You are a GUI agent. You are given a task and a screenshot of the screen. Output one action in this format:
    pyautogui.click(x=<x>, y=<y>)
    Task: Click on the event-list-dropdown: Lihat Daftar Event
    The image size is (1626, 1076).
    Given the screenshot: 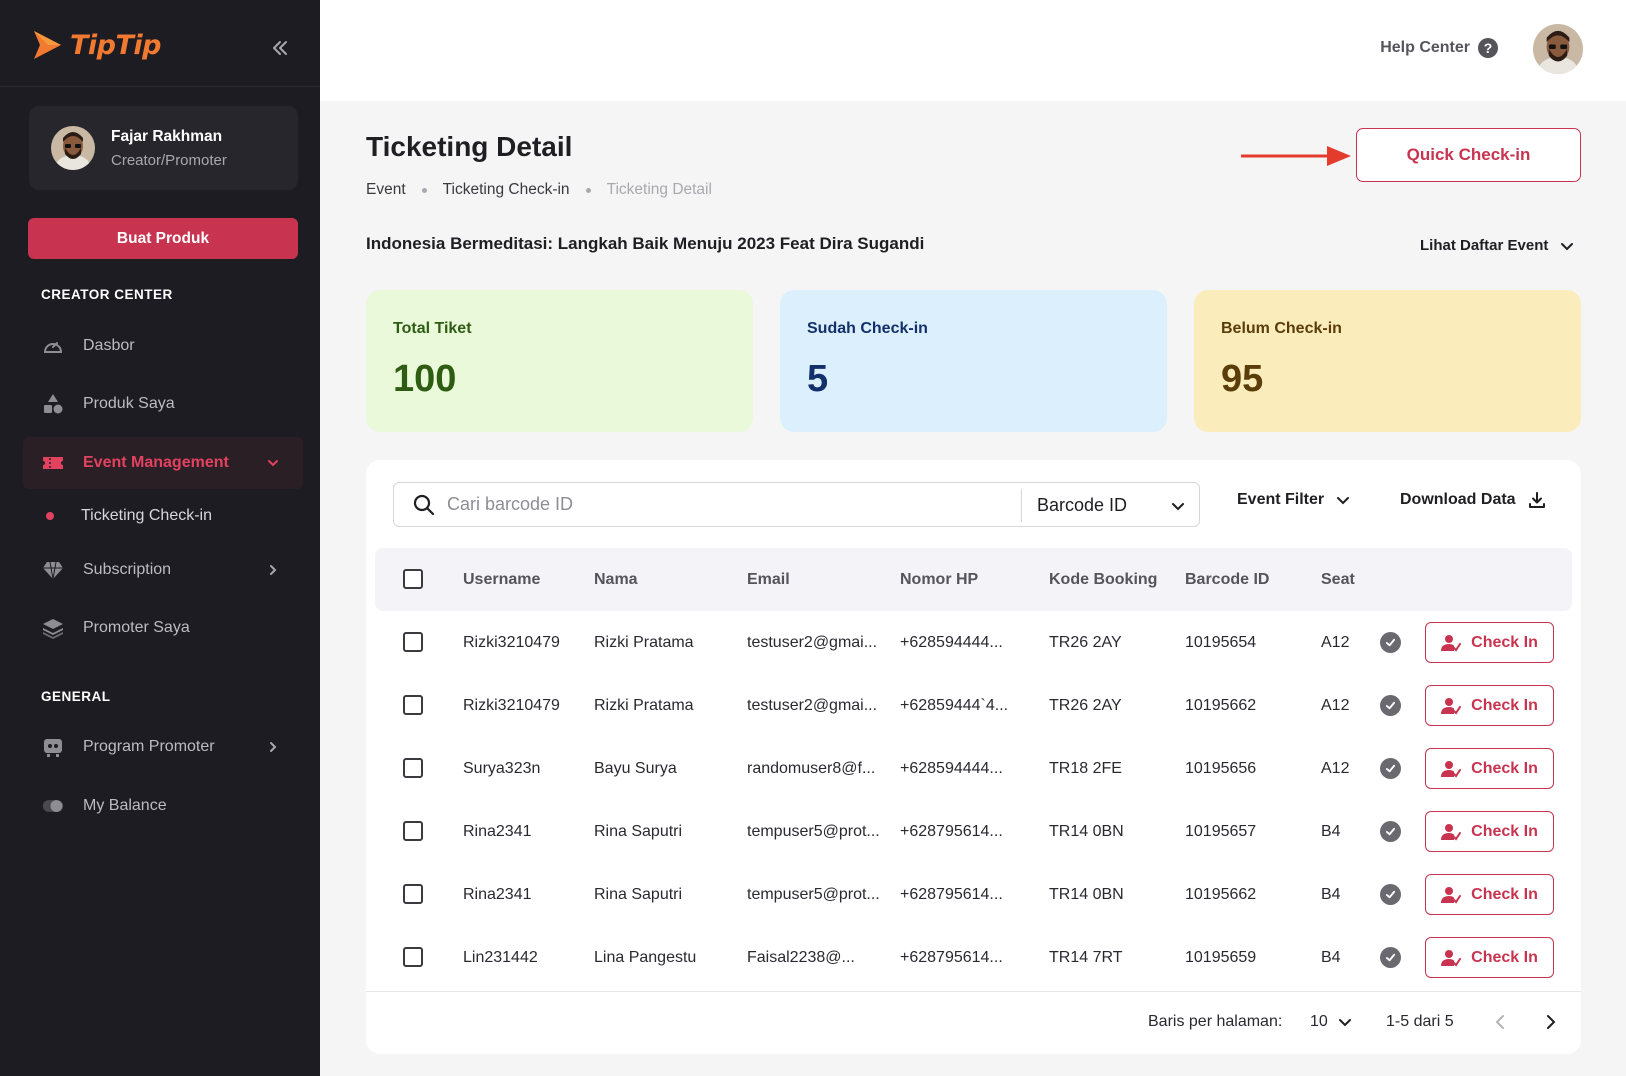 What is the action you would take?
    pyautogui.click(x=1497, y=245)
    